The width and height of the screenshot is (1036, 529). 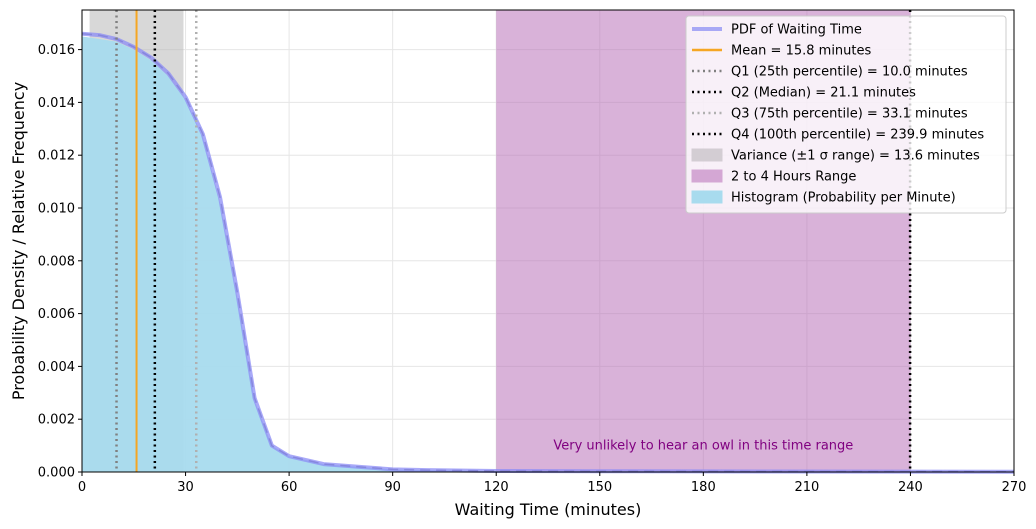 I want to click on x-axis-ticks: 0 30 60 90 120 150 180 210 240 270, so click(x=552, y=483).